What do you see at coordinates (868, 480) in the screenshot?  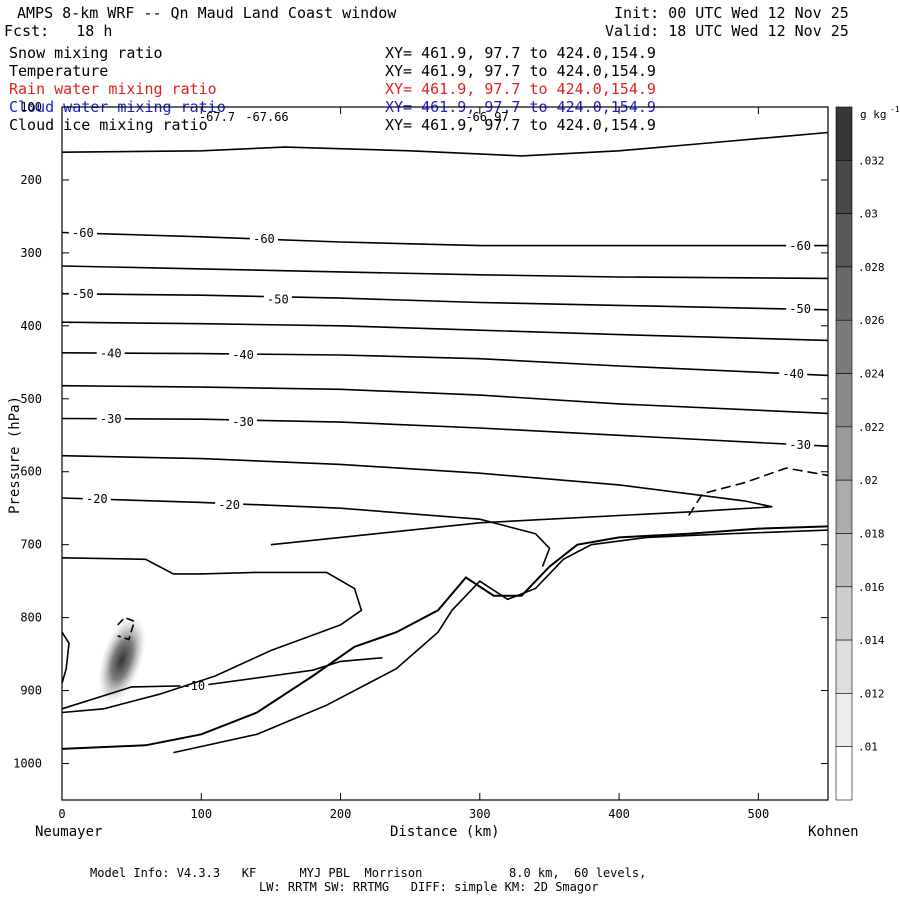 I see `colorbar-label: .02` at bounding box center [868, 480].